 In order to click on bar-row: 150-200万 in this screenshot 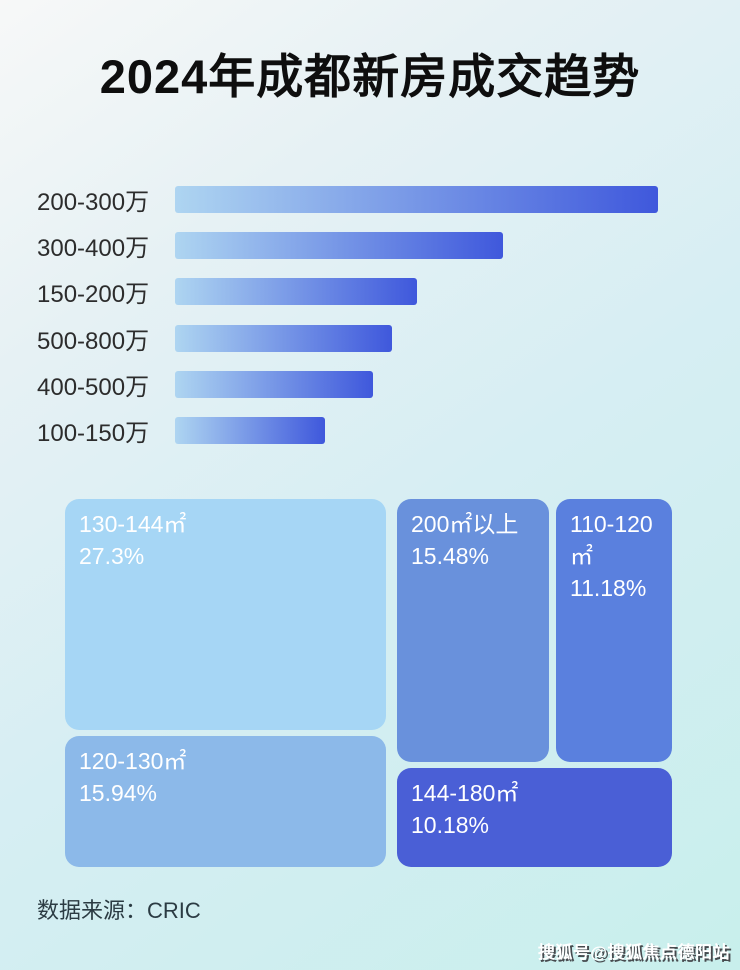, I will do `click(347, 293)`.